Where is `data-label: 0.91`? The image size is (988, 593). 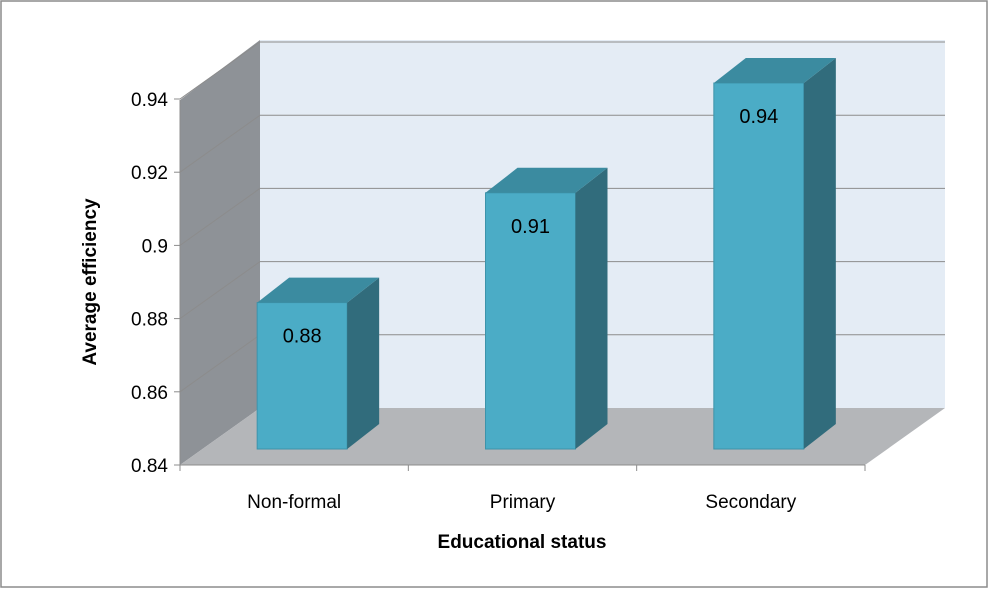 data-label: 0.91 is located at coordinates (530, 227).